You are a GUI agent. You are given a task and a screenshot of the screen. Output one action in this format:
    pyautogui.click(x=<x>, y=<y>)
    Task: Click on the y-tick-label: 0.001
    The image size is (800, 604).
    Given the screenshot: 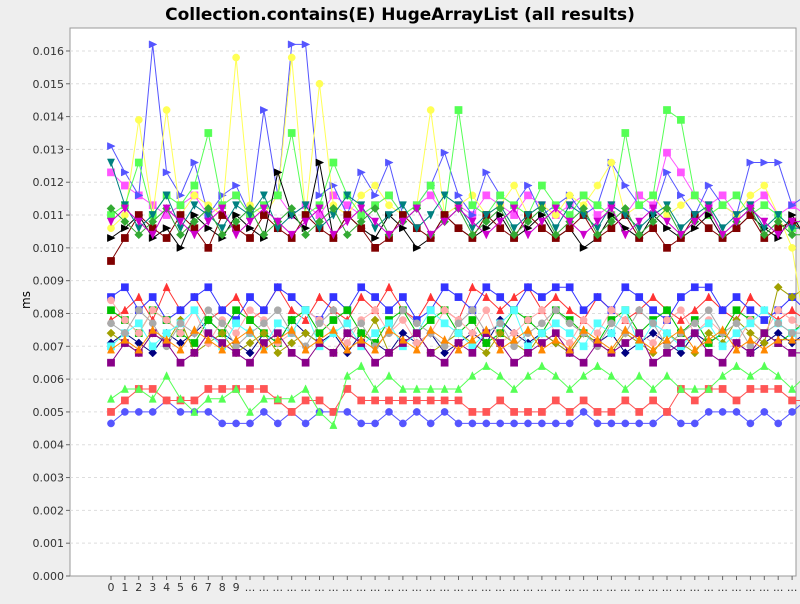 What is the action you would take?
    pyautogui.click(x=49, y=543)
    